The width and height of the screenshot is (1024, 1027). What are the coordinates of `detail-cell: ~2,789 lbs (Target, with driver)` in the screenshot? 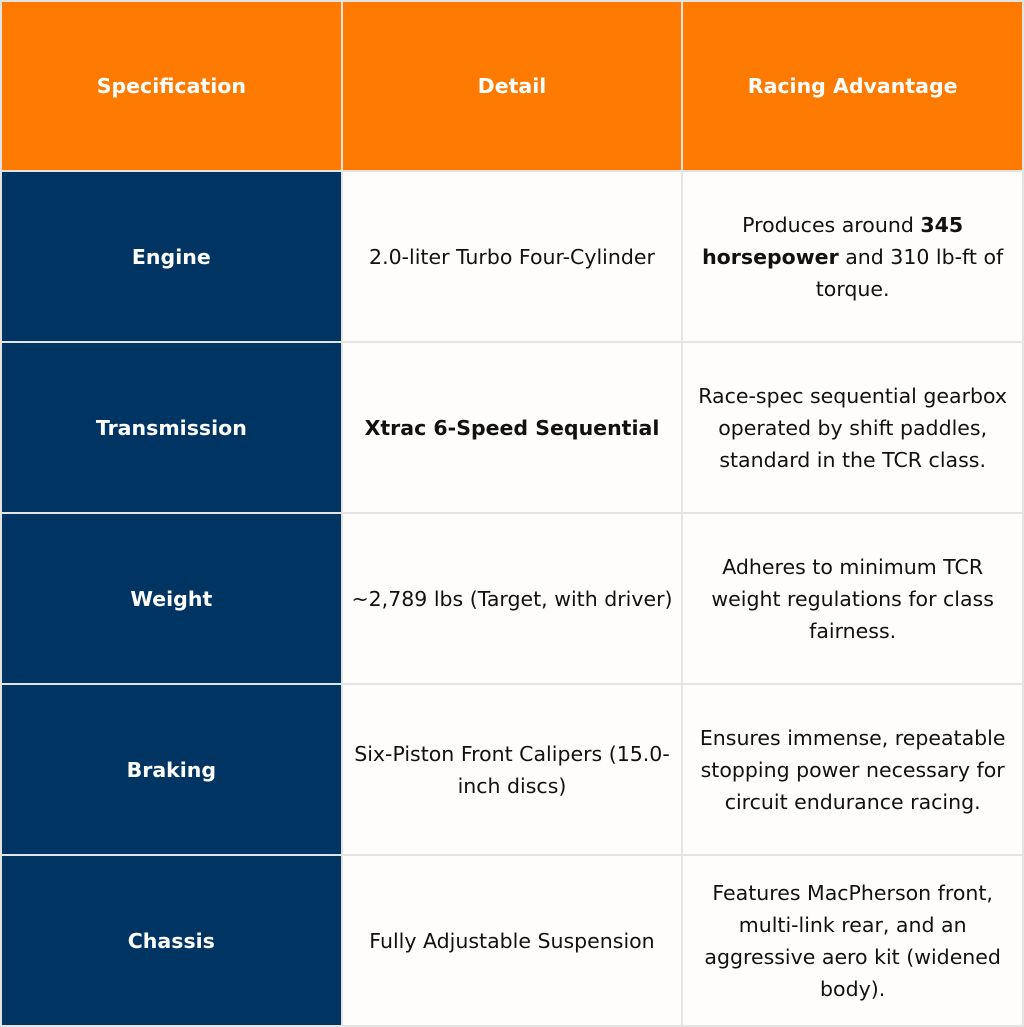 It's located at (512, 598).